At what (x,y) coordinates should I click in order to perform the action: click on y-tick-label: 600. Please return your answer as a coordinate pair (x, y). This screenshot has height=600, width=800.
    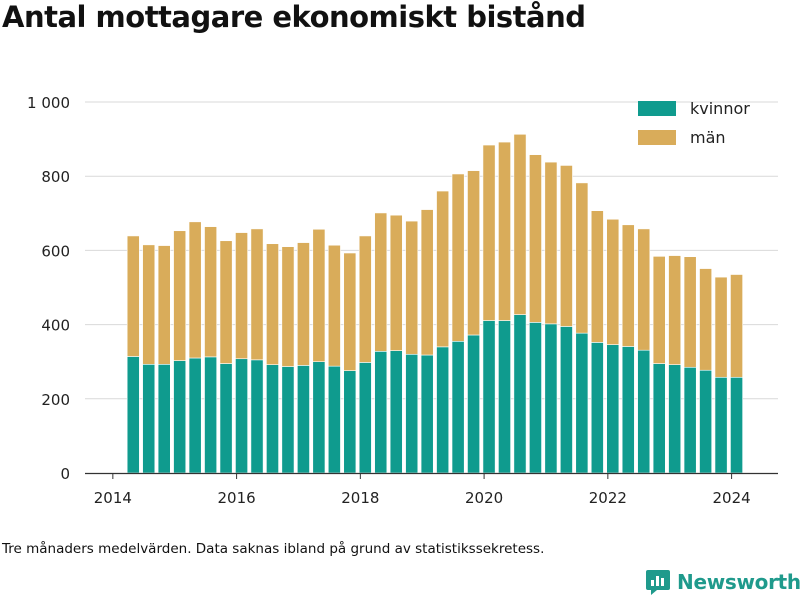
    Looking at the image, I should click on (55, 251).